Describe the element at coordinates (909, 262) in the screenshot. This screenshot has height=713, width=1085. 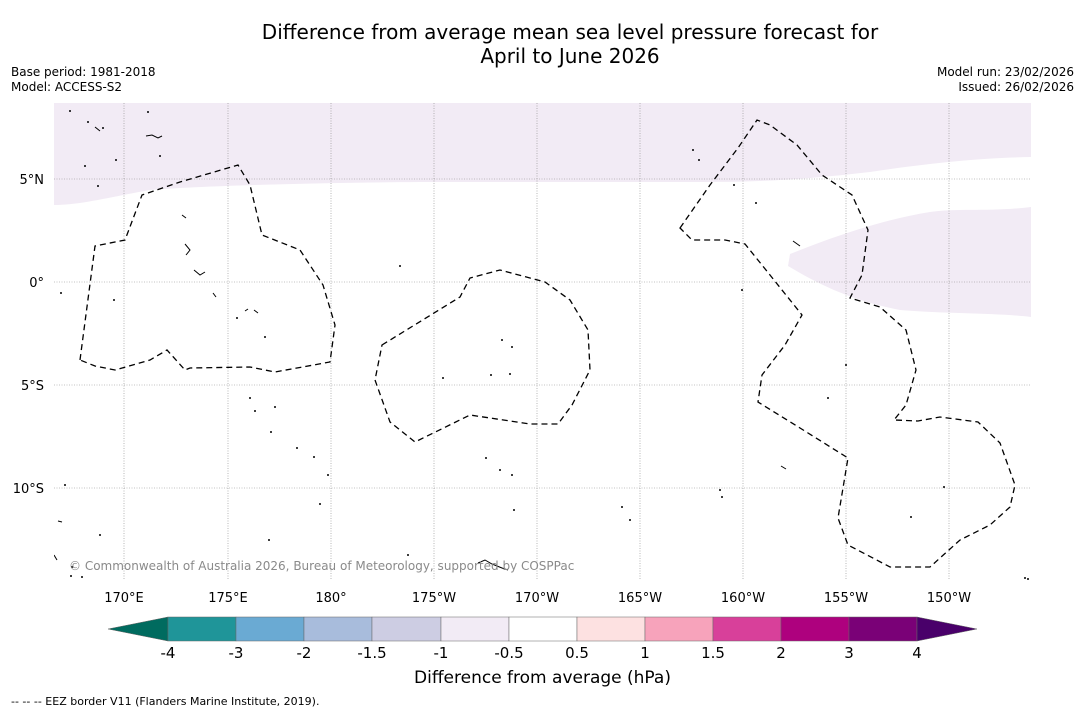
I see `pressure-anomaly-shading-east` at that location.